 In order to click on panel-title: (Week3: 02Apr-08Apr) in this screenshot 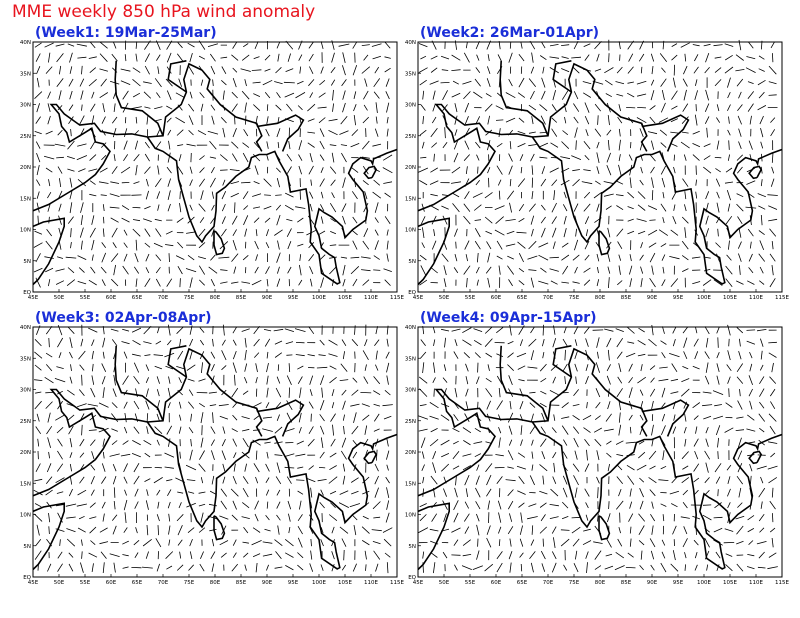, I will do `click(123, 318)`.